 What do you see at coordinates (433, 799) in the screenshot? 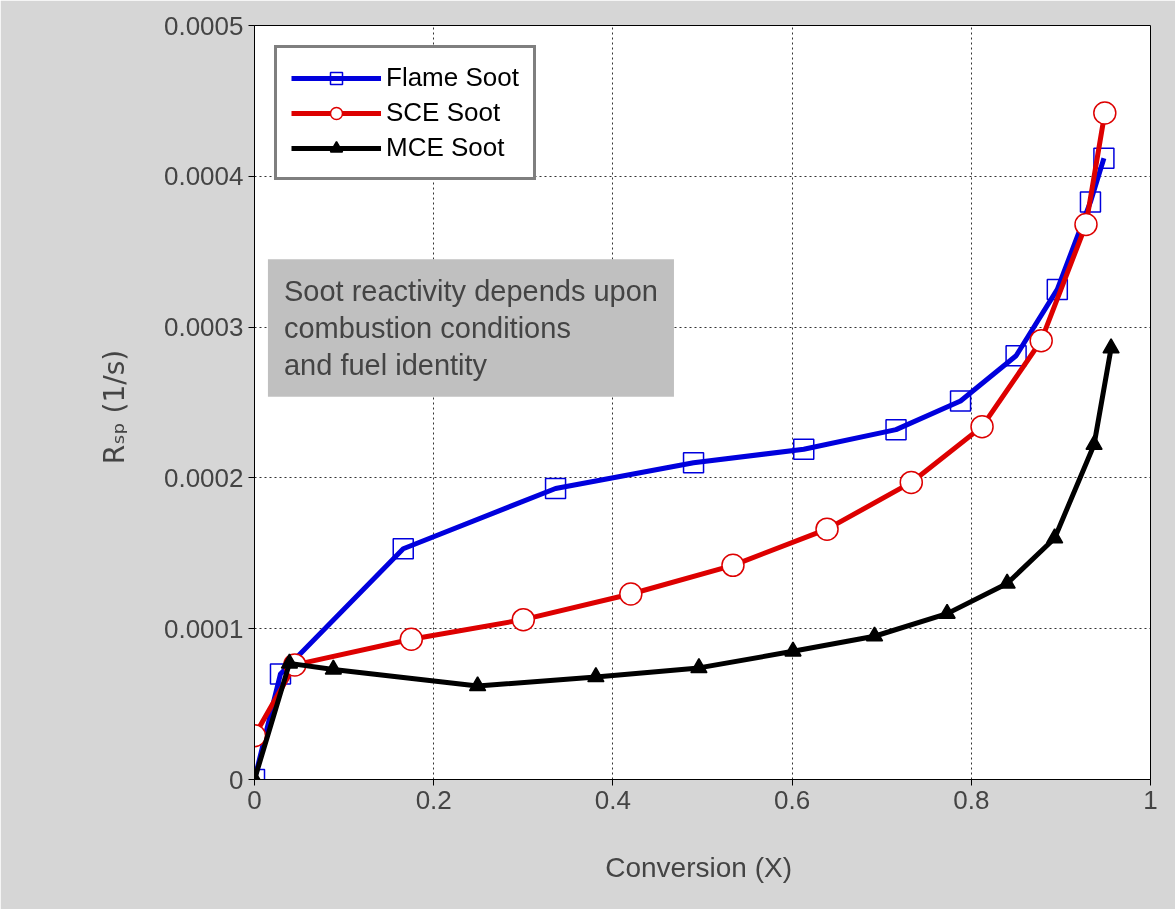
I see `x-tick-label: 0.2` at bounding box center [433, 799].